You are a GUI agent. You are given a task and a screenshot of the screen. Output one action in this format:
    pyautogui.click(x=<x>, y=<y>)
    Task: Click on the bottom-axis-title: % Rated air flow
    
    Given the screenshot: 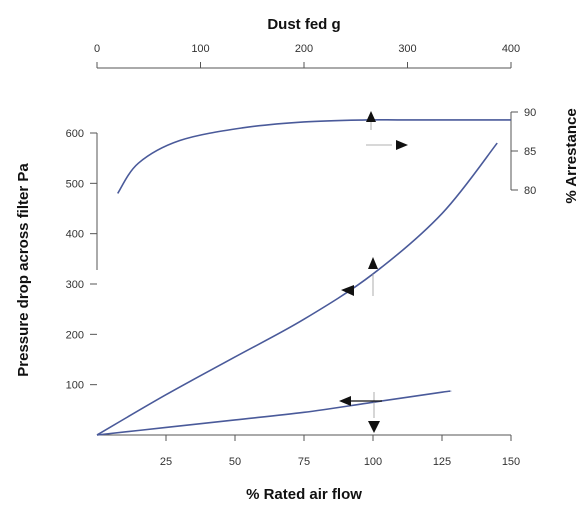 What is the action you would take?
    pyautogui.click(x=304, y=494)
    